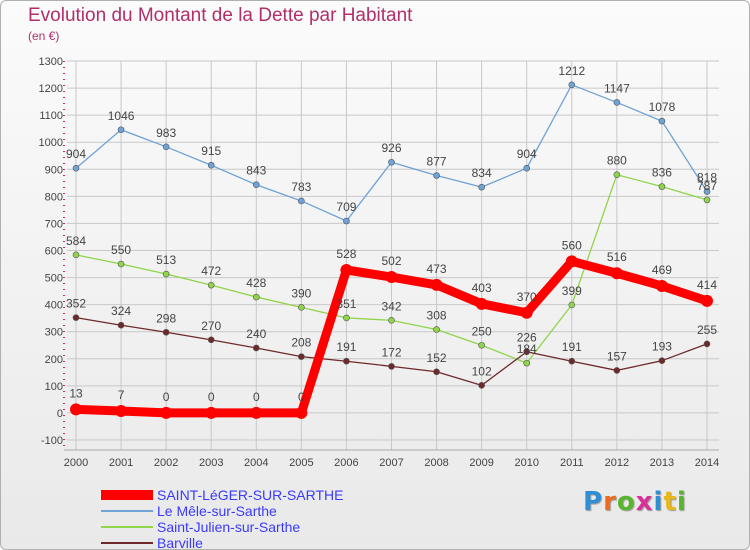 This screenshot has width=750, height=550. I want to click on legend-label: Le Mêle-sur-Sarthe, so click(217, 511).